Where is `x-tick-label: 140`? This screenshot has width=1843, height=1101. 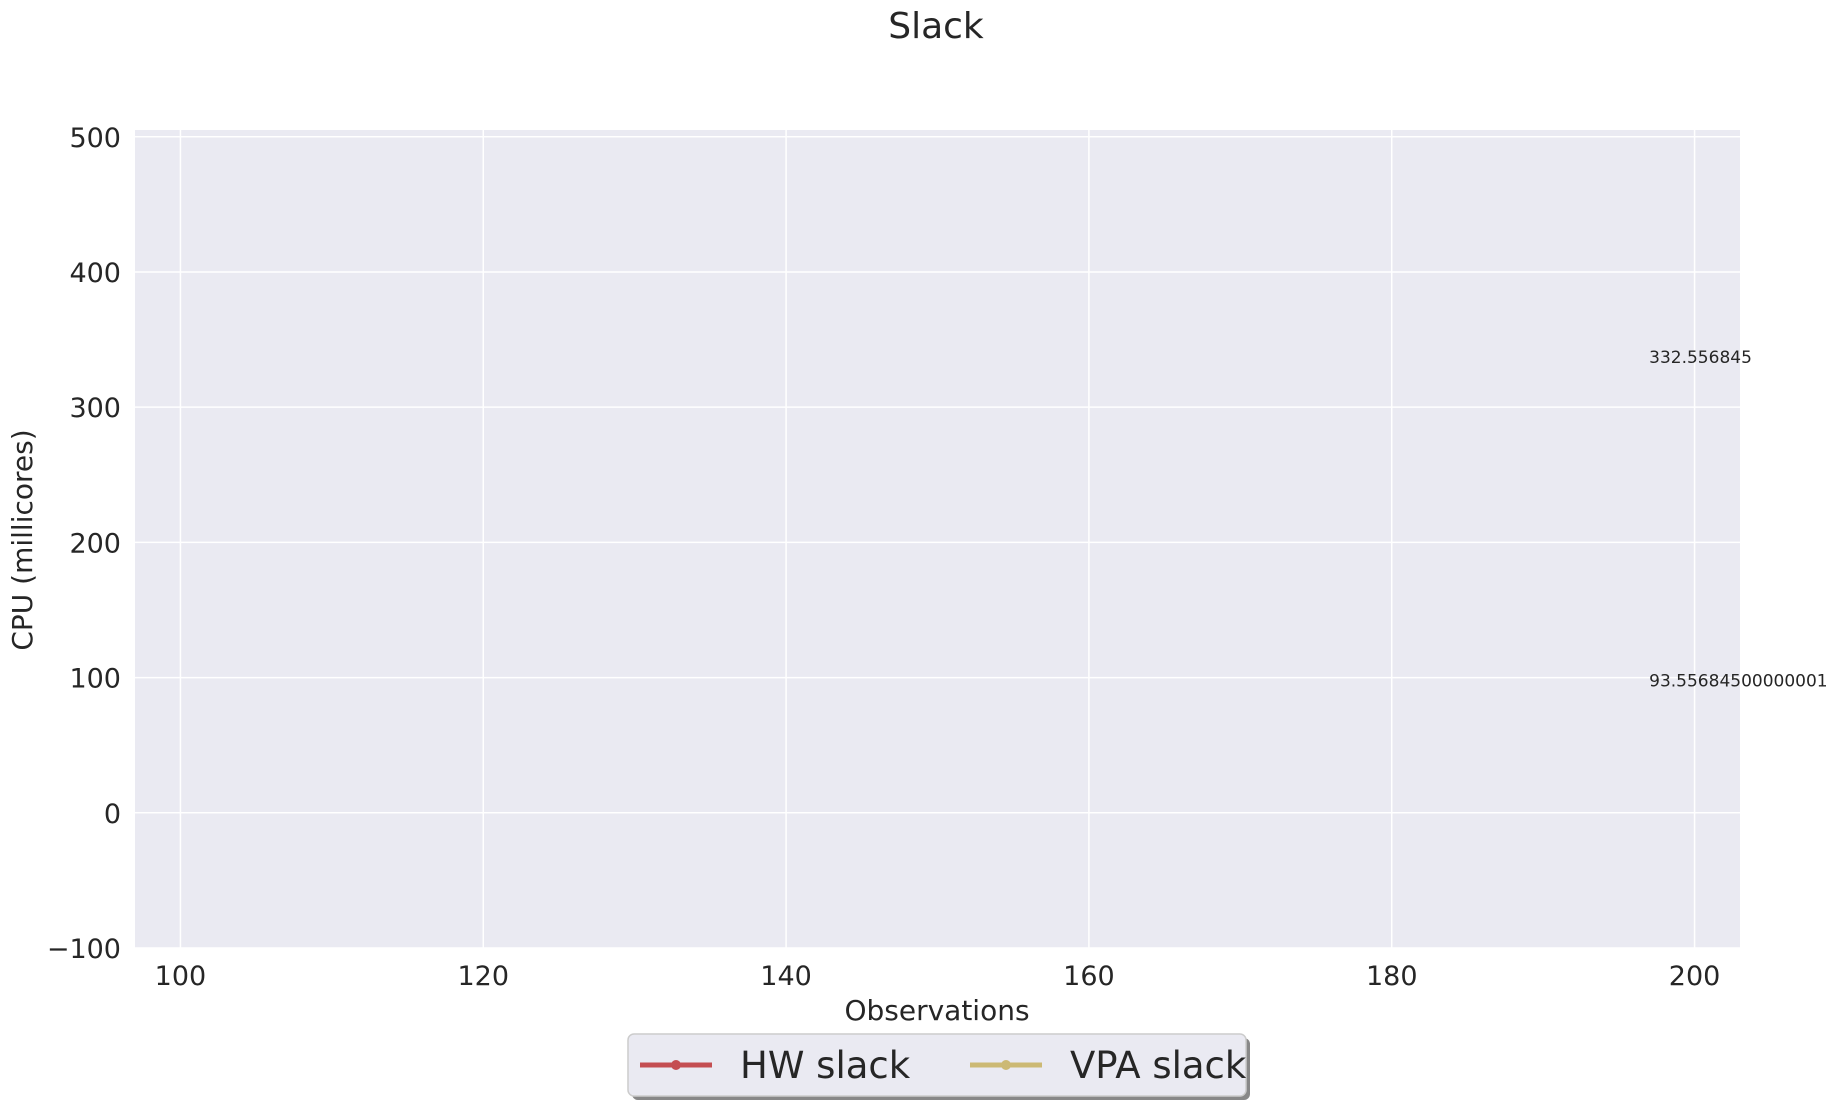
x-tick-label: 140 is located at coordinates (786, 976).